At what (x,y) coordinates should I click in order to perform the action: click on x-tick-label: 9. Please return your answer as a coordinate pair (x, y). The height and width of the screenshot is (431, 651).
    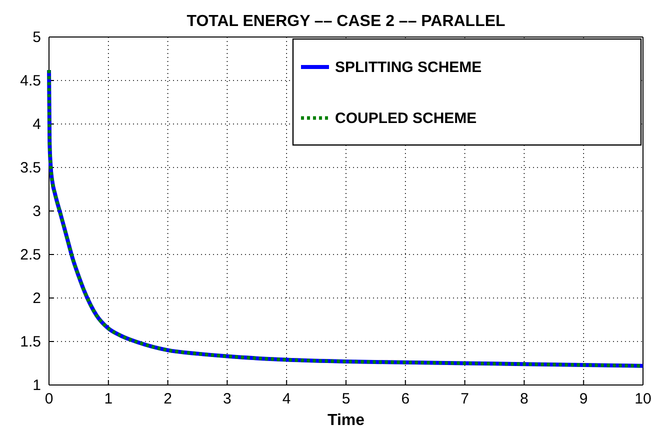
    Looking at the image, I should click on (583, 399).